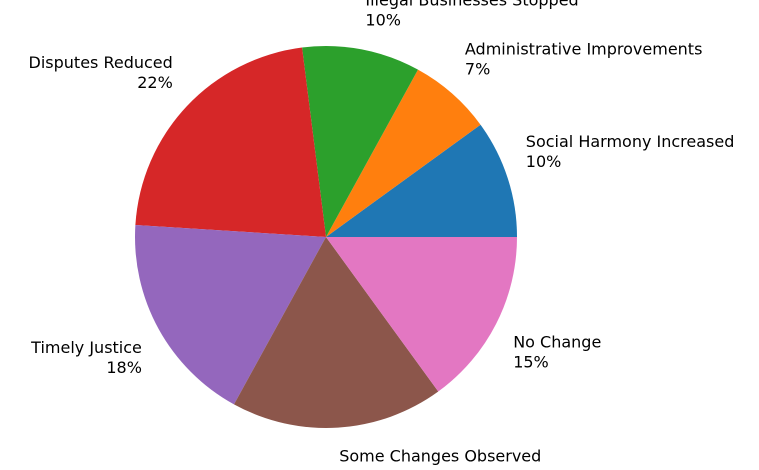 Image resolution: width=759 pixels, height=470 pixels. What do you see at coordinates (630, 151) in the screenshot?
I see `slice-label-social-harmony-increased: Social Harmony Increased 10%` at bounding box center [630, 151].